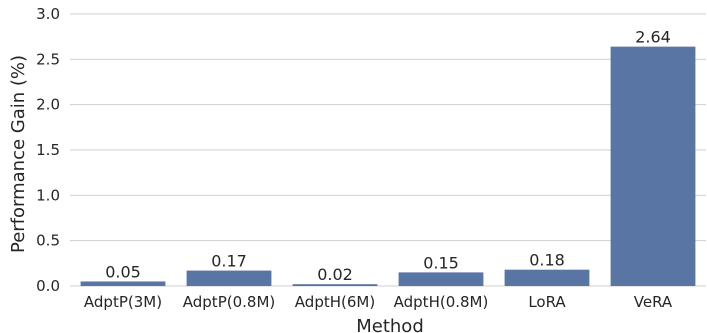 The width and height of the screenshot is (707, 333). I want to click on data-label: 0.18, so click(547, 260).